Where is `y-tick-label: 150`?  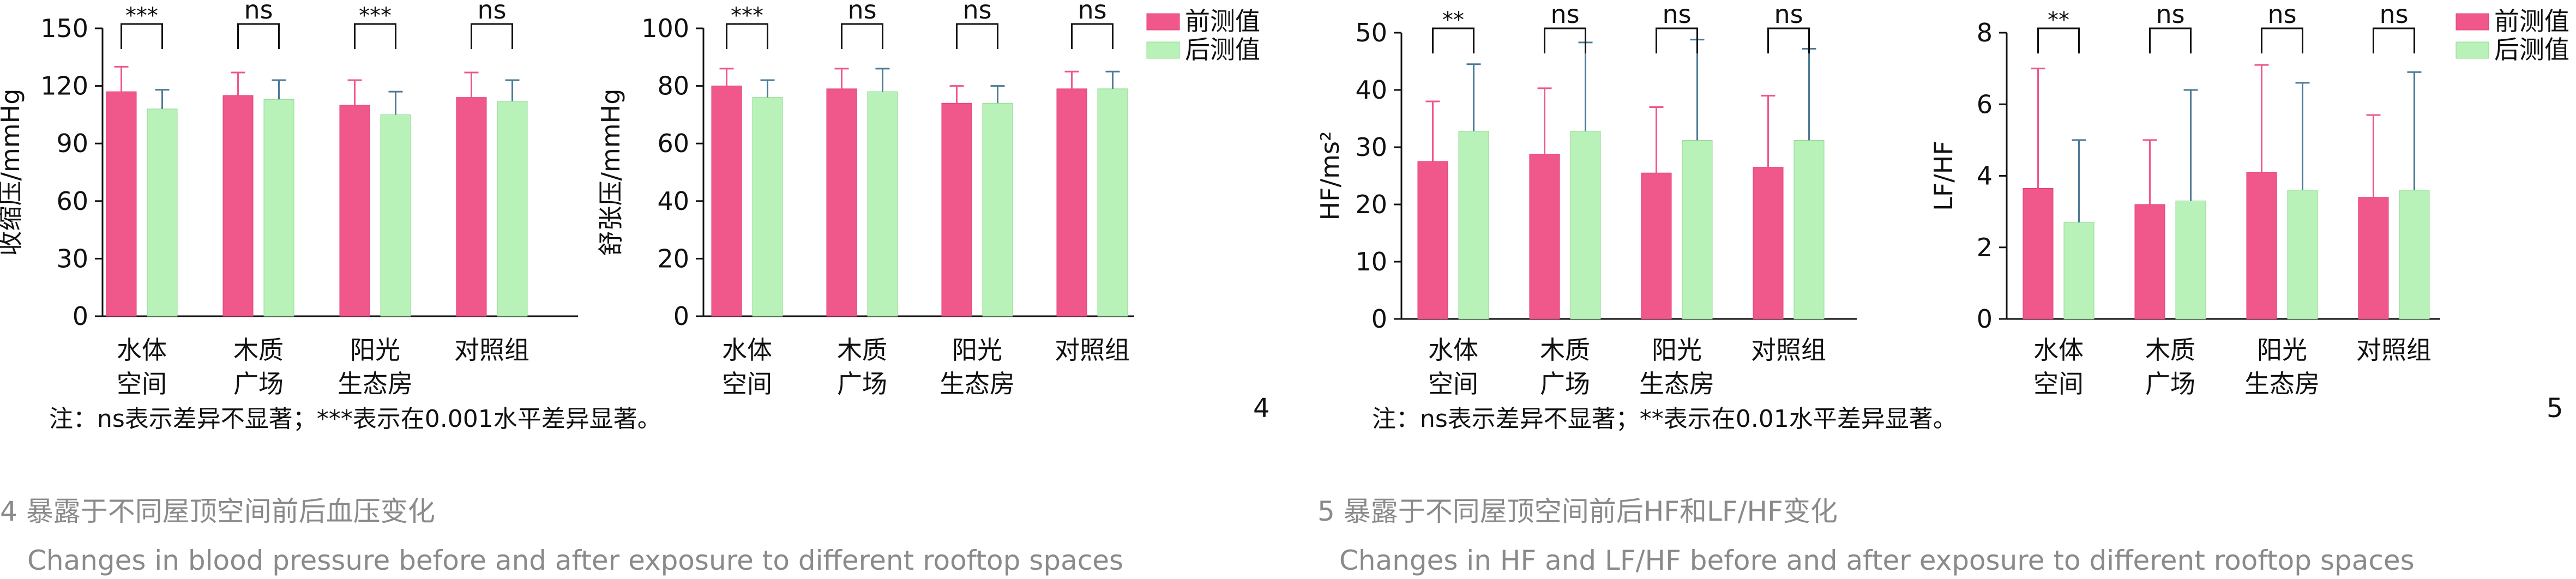 y-tick-label: 150 is located at coordinates (64, 29).